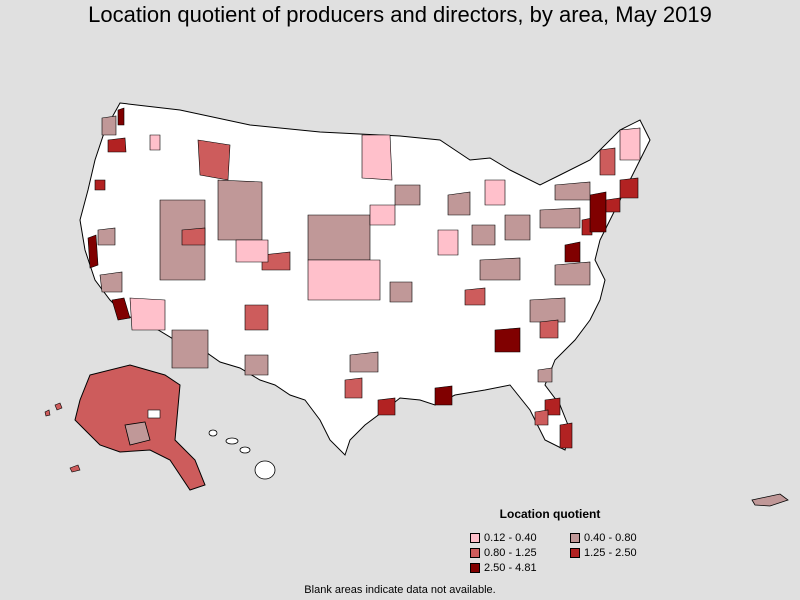 Image resolution: width=800 pixels, height=600 pixels. What do you see at coordinates (572, 191) in the screenshot?
I see `area-new-york-upstate` at bounding box center [572, 191].